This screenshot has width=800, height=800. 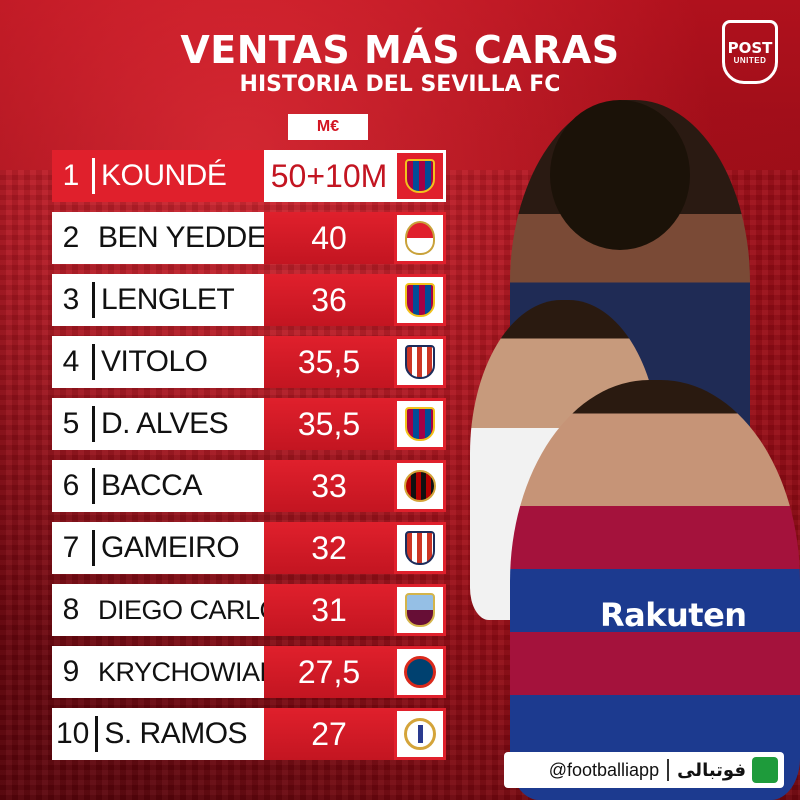 What do you see at coordinates (188, 671) in the screenshot?
I see `player-name: KRYCHOWIAK` at bounding box center [188, 671].